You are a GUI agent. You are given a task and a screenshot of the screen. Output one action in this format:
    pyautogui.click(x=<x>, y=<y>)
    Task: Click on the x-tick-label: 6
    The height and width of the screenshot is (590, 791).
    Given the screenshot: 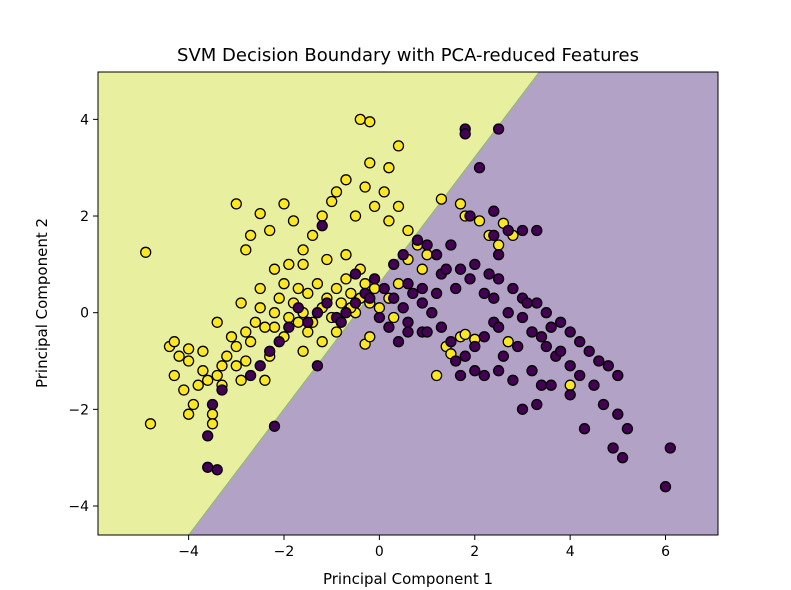 What is the action you would take?
    pyautogui.click(x=665, y=552)
    